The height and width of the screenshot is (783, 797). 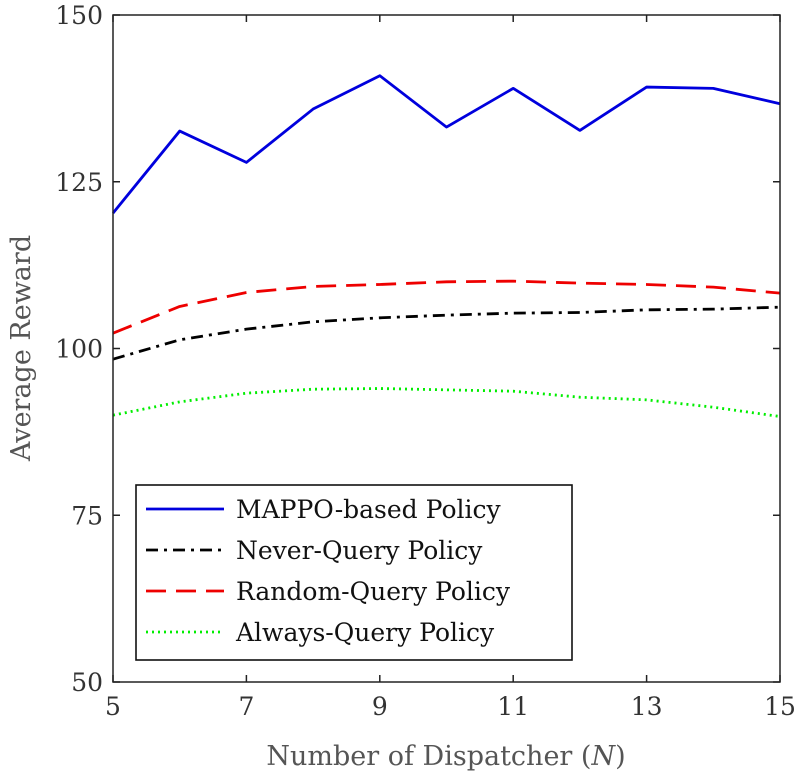 I want to click on x-axis-label-variable: N, so click(x=603, y=756).